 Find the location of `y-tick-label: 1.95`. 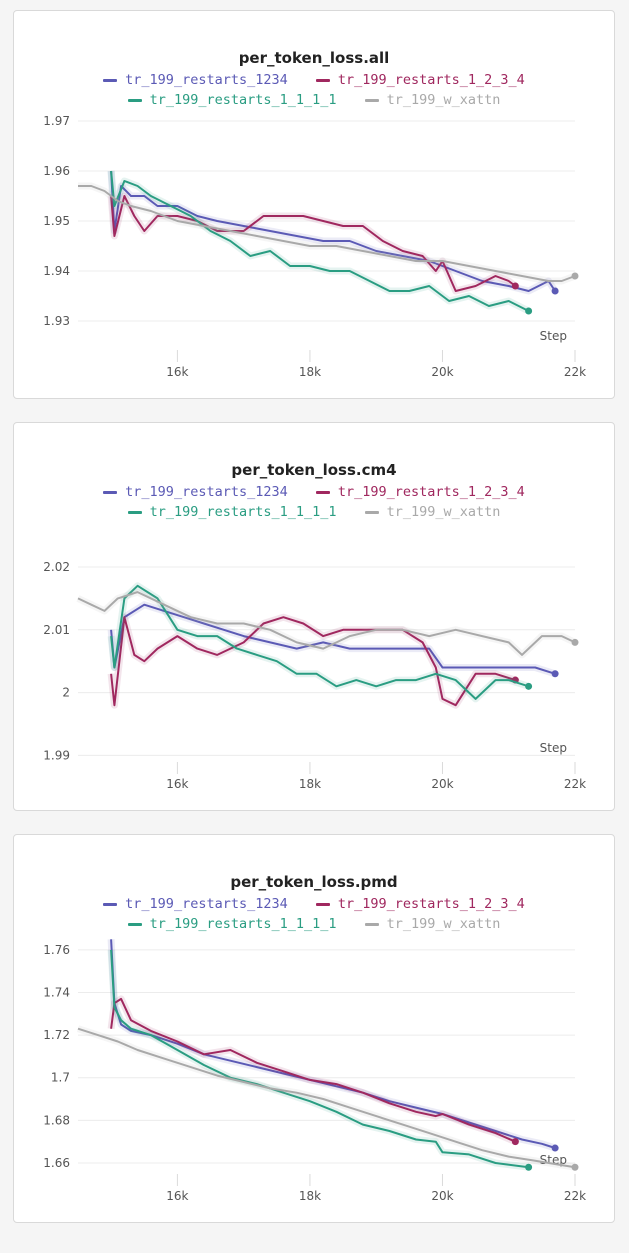

y-tick-label: 1.95 is located at coordinates (56, 221).